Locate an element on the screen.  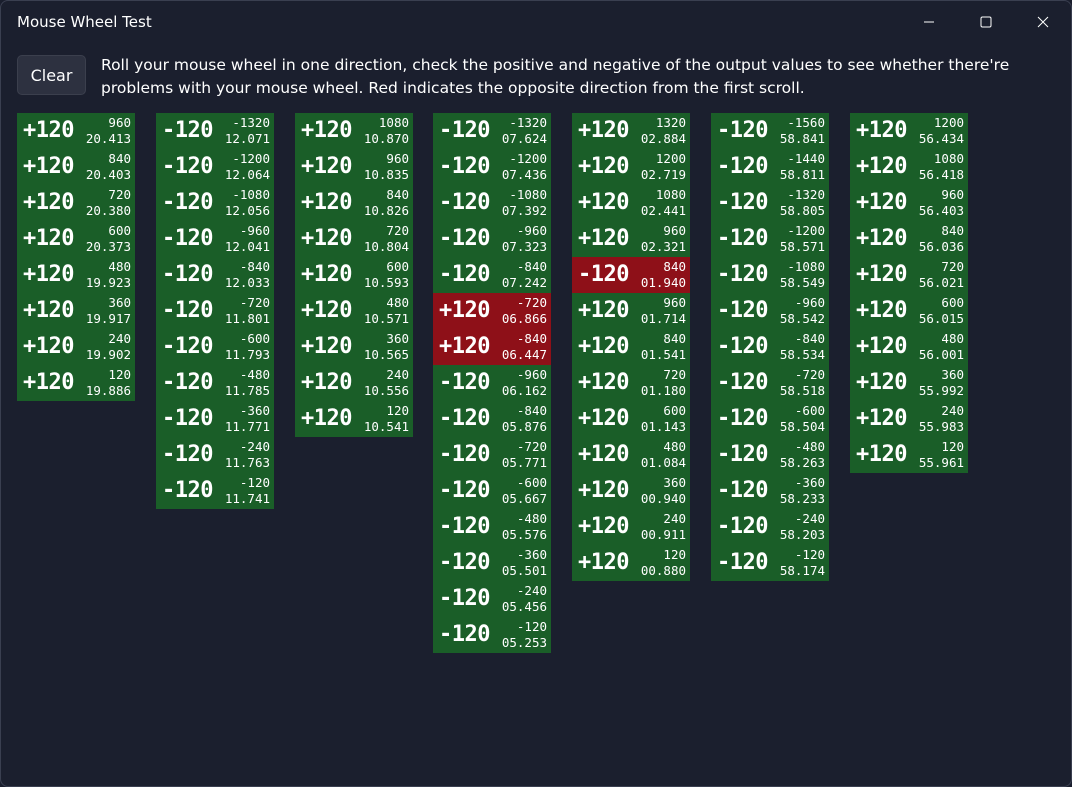
entry-time: 58.841 is located at coordinates (802, 138).